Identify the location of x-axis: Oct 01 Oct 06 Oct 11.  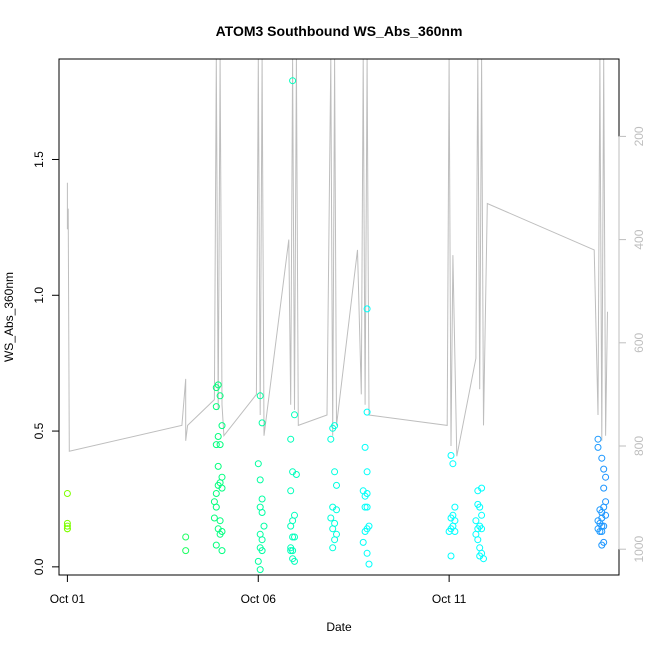
(258, 590).